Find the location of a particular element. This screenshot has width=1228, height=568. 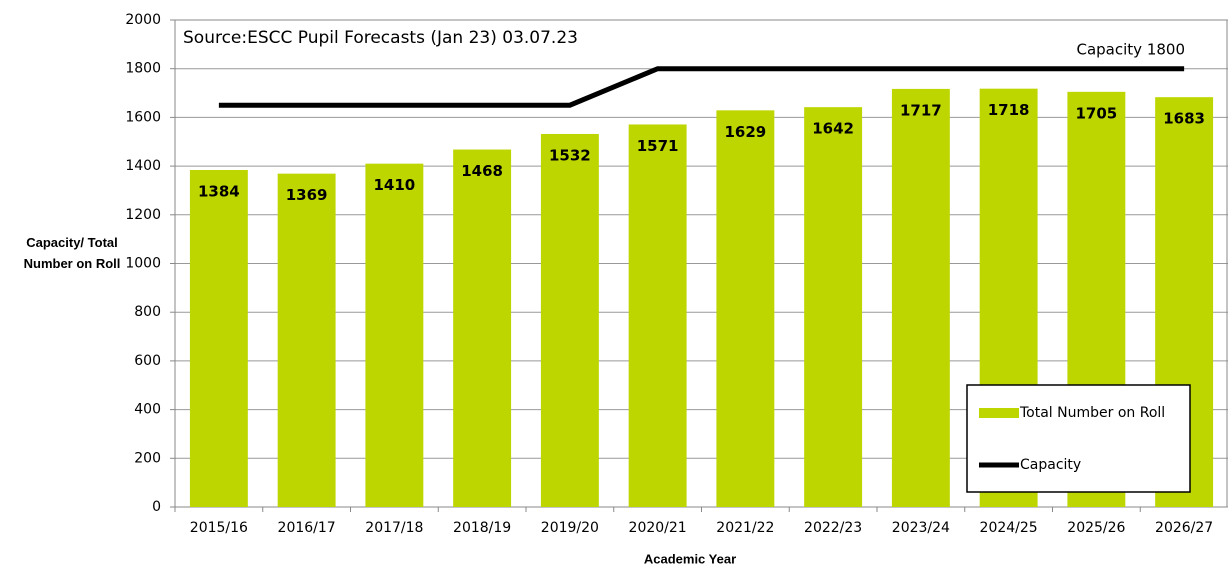

x-tick-label: 2024/25 is located at coordinates (1009, 528).